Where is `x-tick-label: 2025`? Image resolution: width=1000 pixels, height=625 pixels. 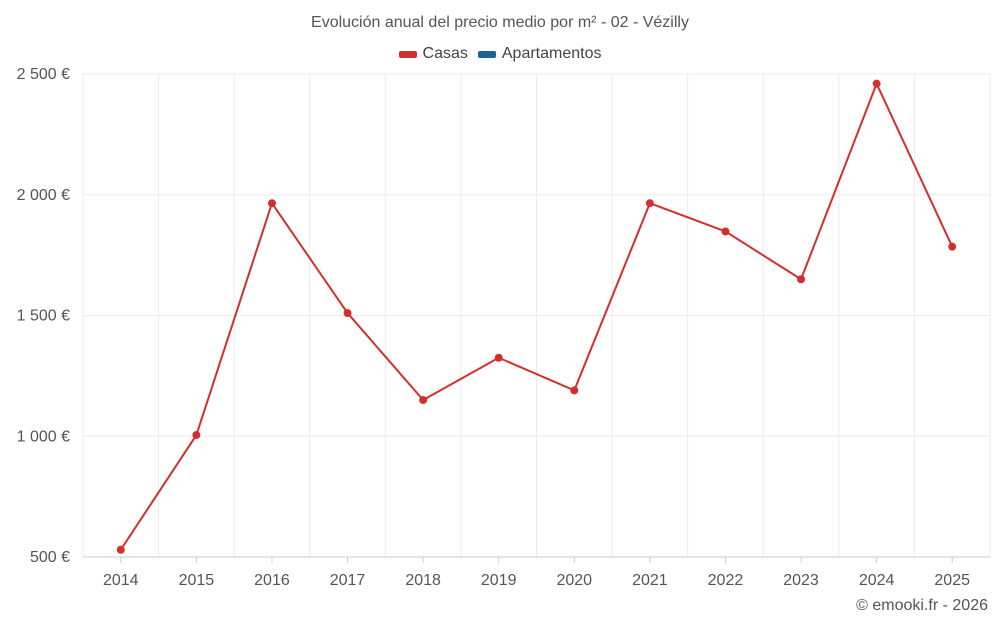 x-tick-label: 2025 is located at coordinates (952, 580).